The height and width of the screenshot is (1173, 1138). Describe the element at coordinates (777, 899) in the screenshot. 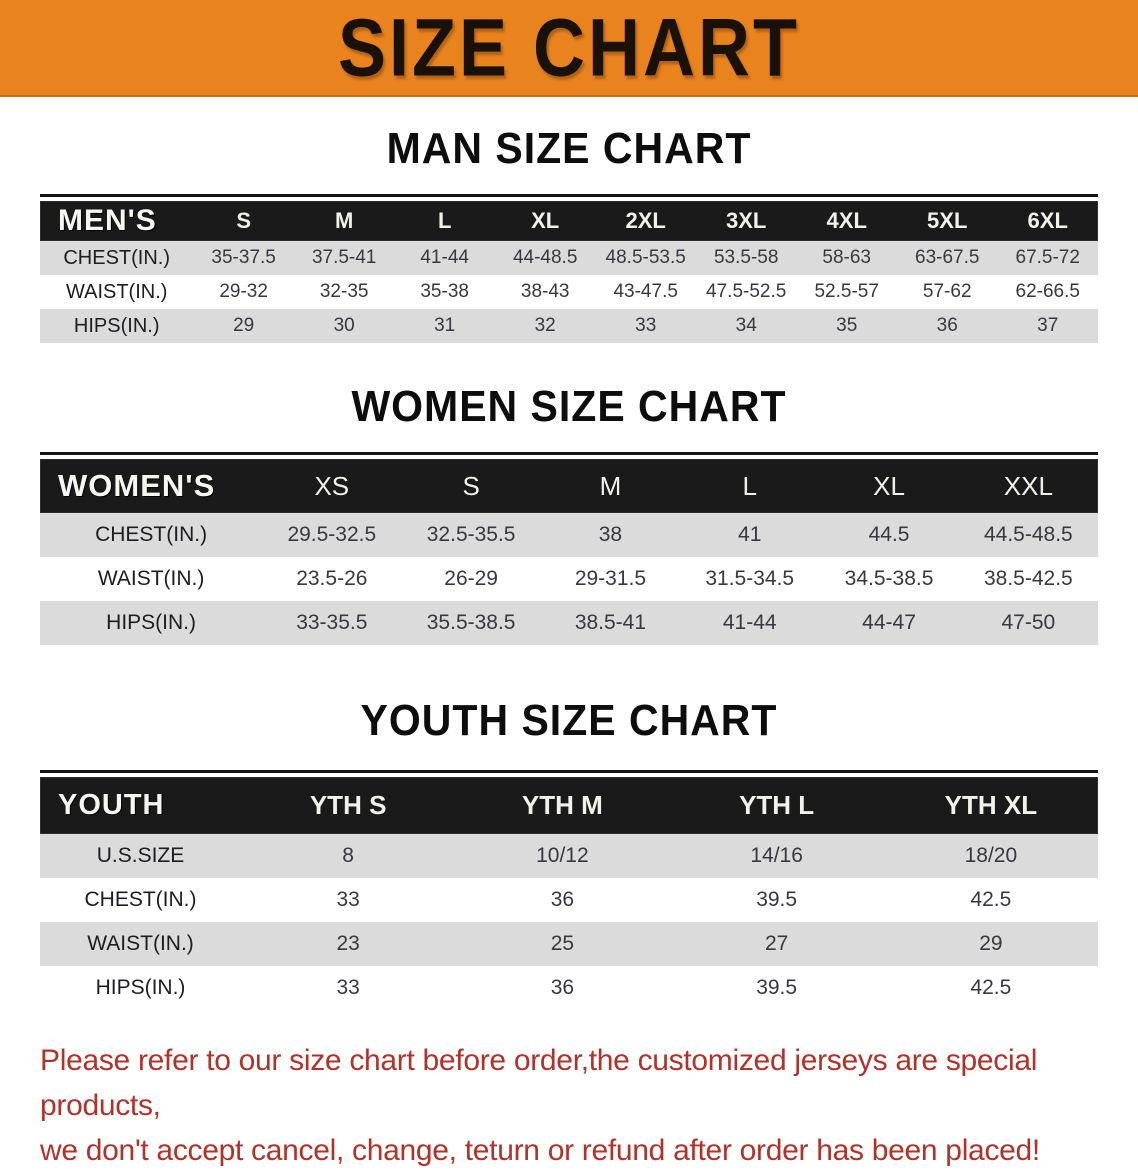

I see `youth-cell-1-2: 39.5` at that location.